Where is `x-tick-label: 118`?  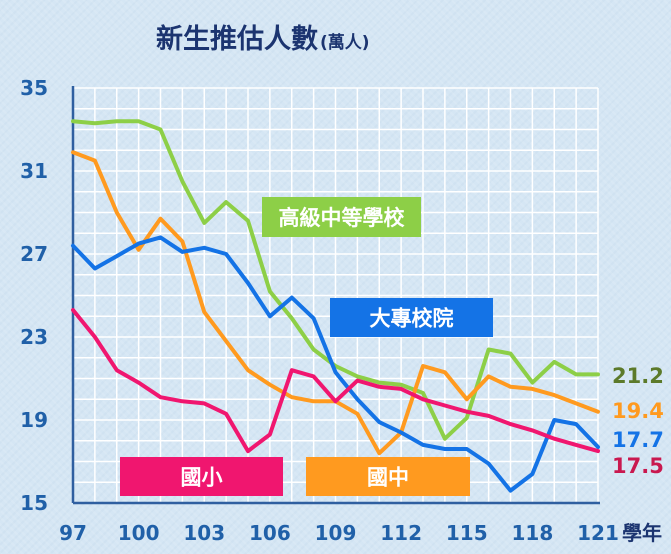
x-tick-label: 118 is located at coordinates (533, 533).